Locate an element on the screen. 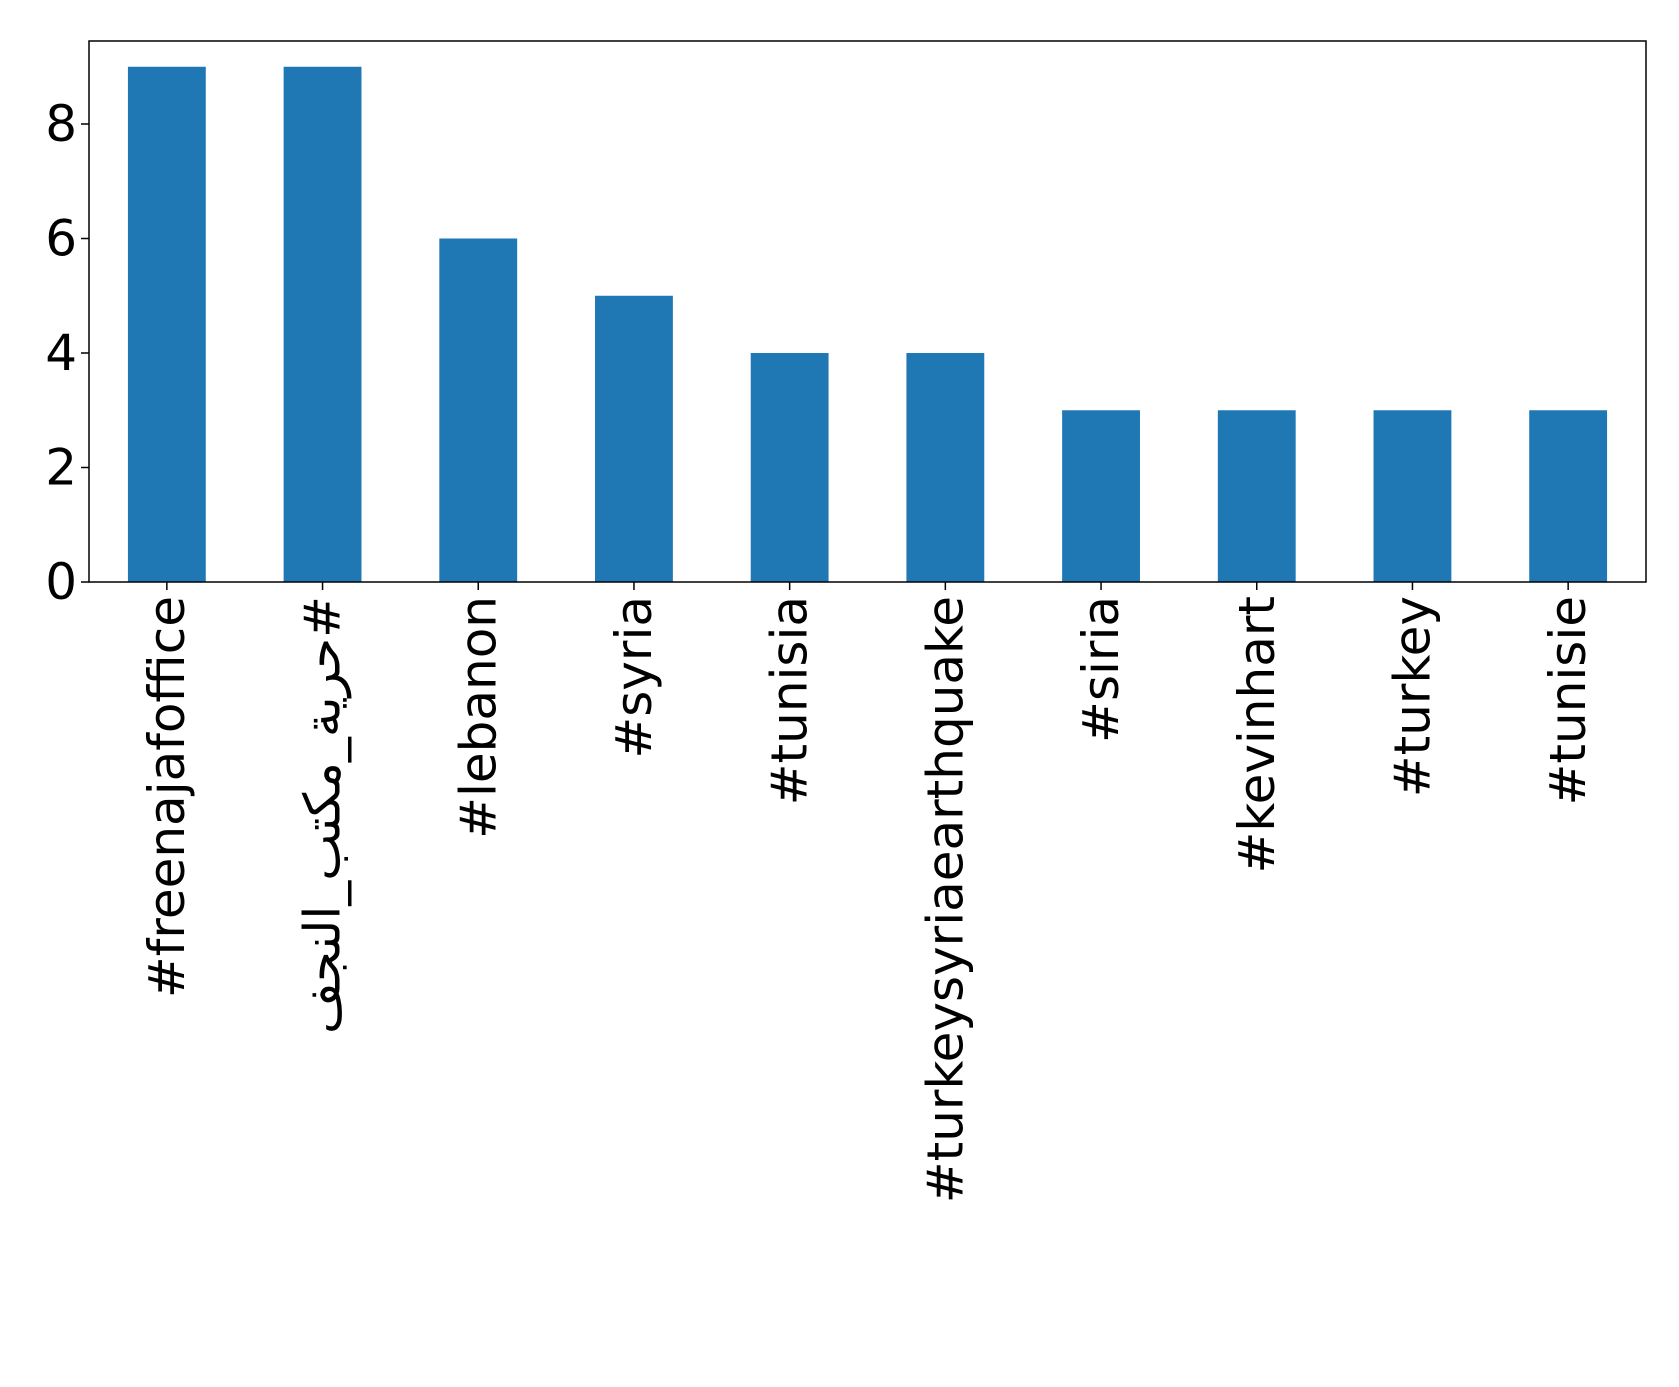 This screenshot has height=1387, width=1679. x-tick-label: #siria is located at coordinates (1101, 669).